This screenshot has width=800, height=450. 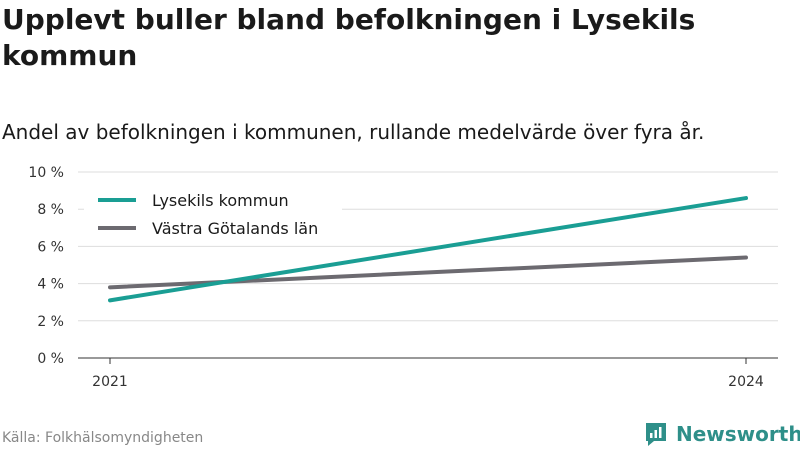 What do you see at coordinates (50, 285) in the screenshot?
I see `y-tick-label: 4 %` at bounding box center [50, 285].